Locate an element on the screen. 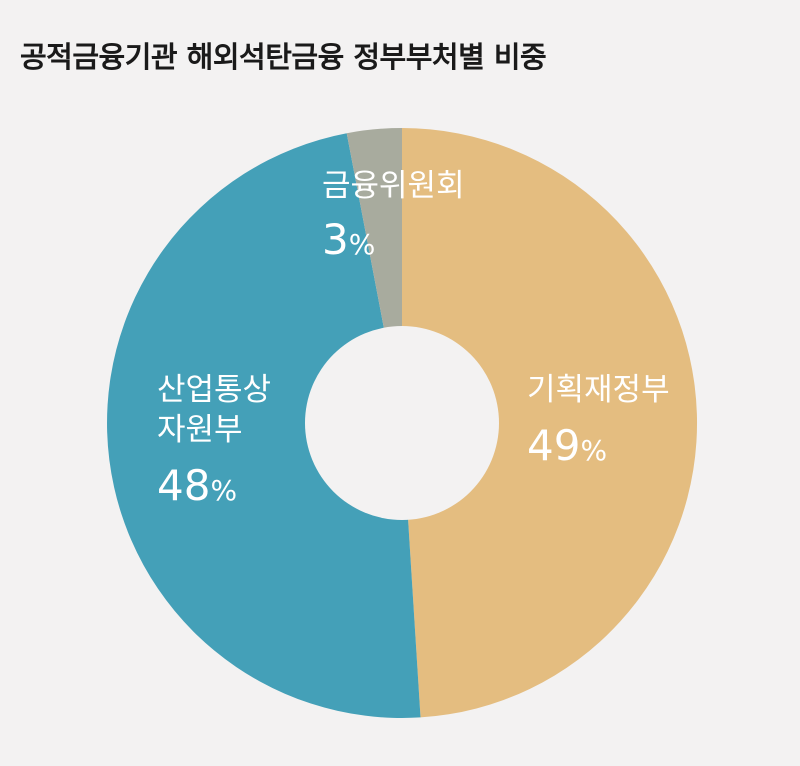 The image size is (800, 766). slice-unit-3: % is located at coordinates (362, 244).